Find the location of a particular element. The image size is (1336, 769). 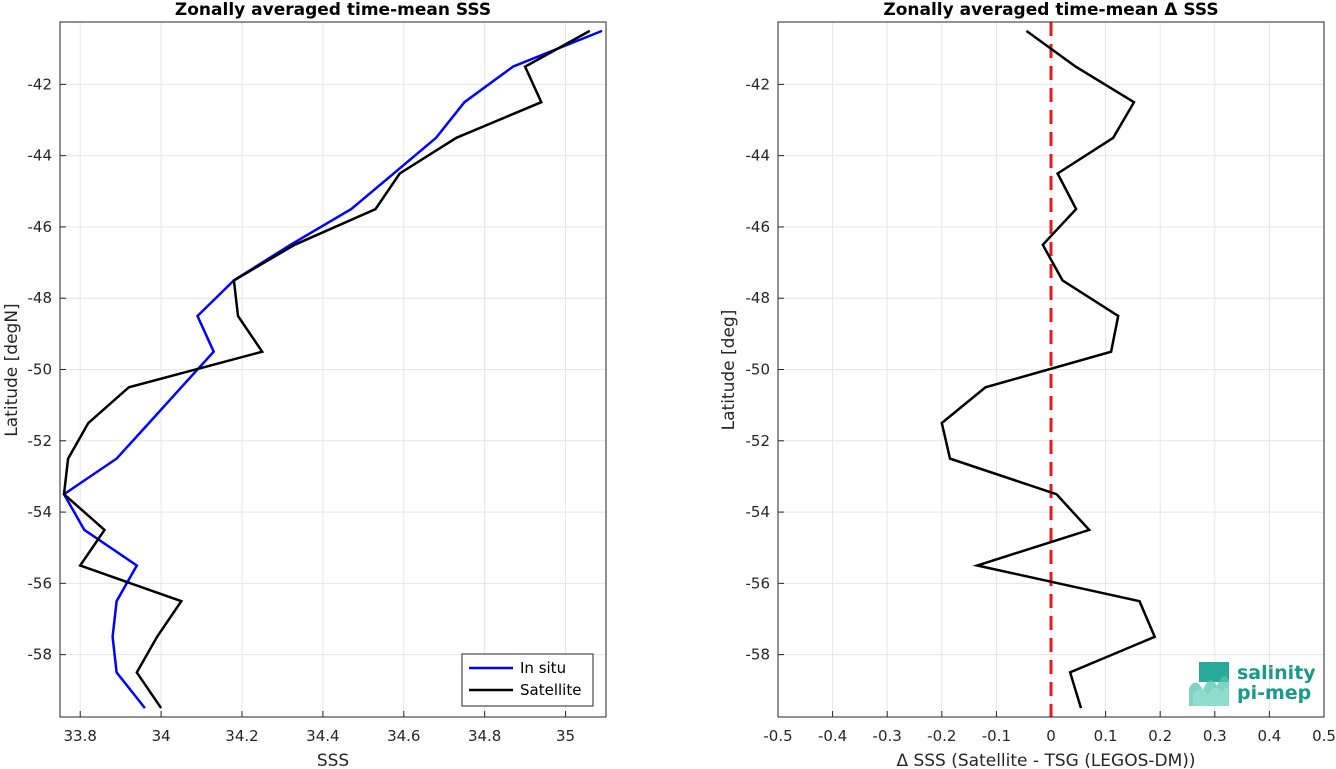

x-tick-label-sss: 35 is located at coordinates (565, 736).